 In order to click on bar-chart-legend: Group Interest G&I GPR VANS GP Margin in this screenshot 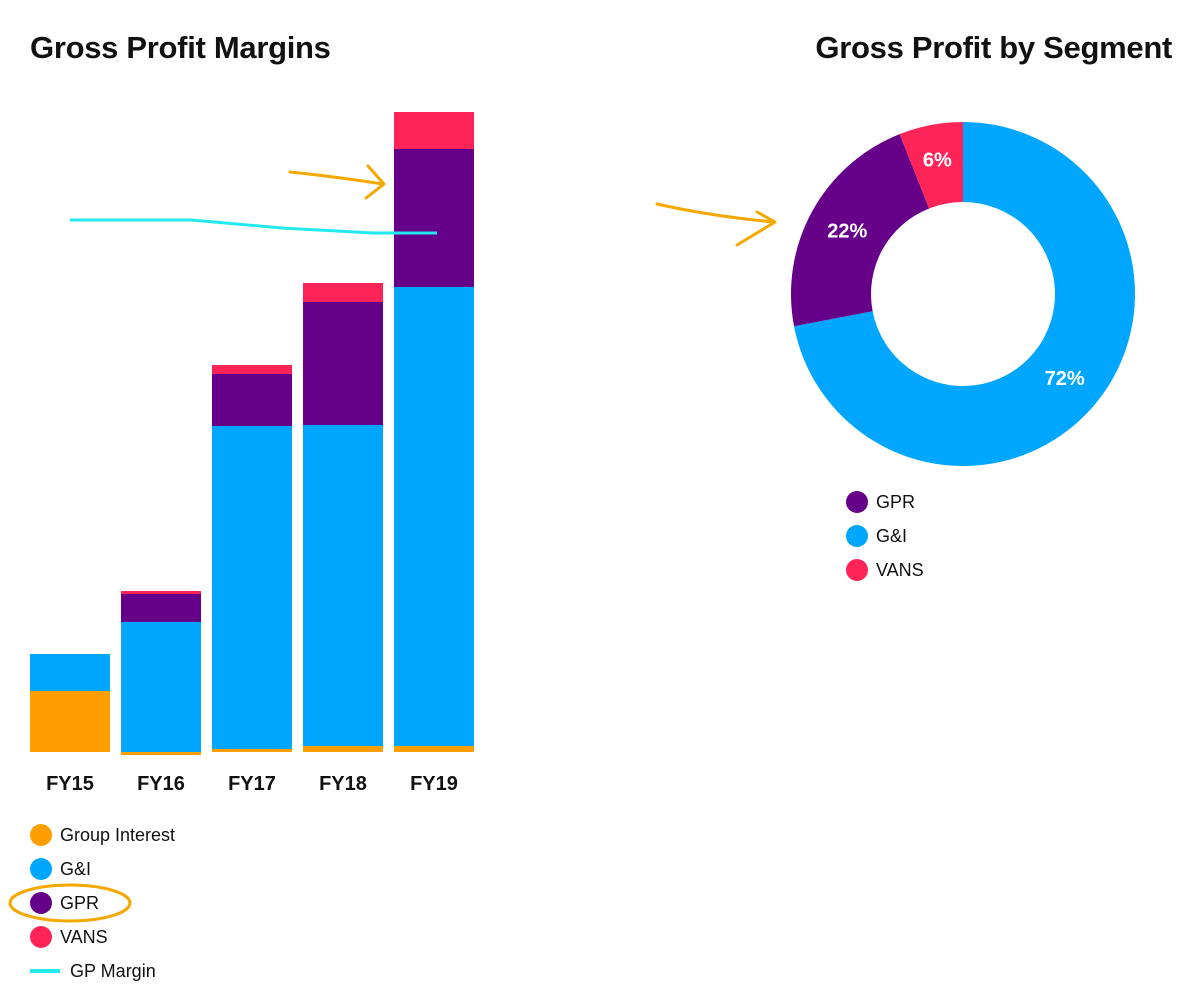, I will do `click(102, 903)`.